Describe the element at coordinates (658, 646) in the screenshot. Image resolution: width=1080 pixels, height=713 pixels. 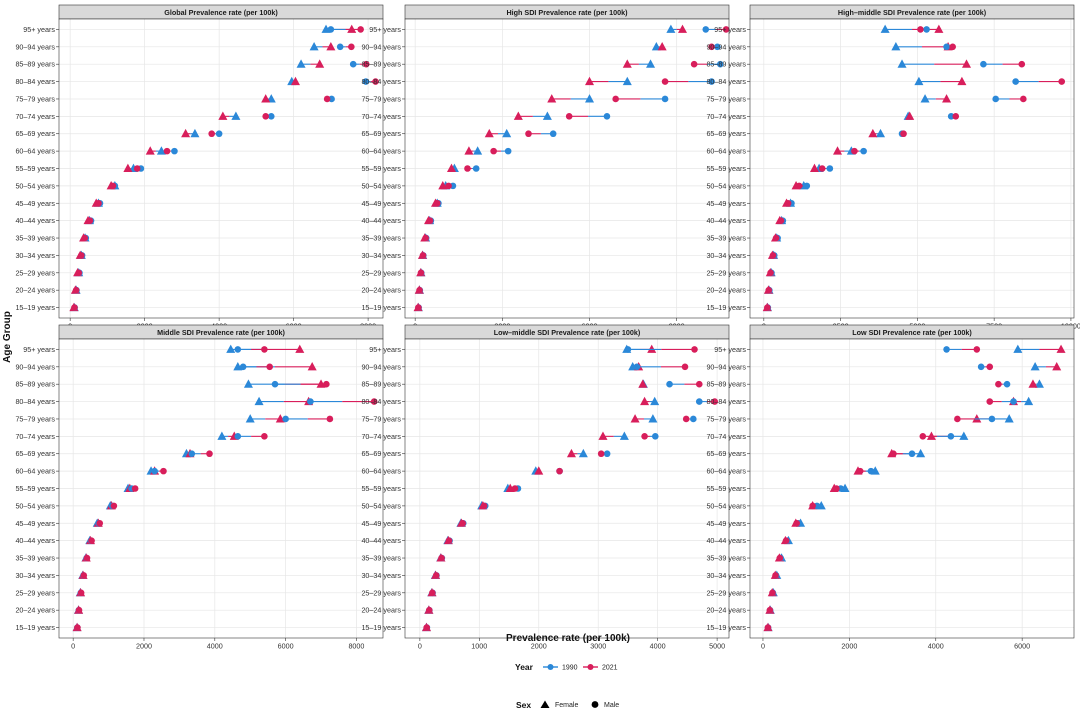
I see `x-tick-label: 4000` at that location.